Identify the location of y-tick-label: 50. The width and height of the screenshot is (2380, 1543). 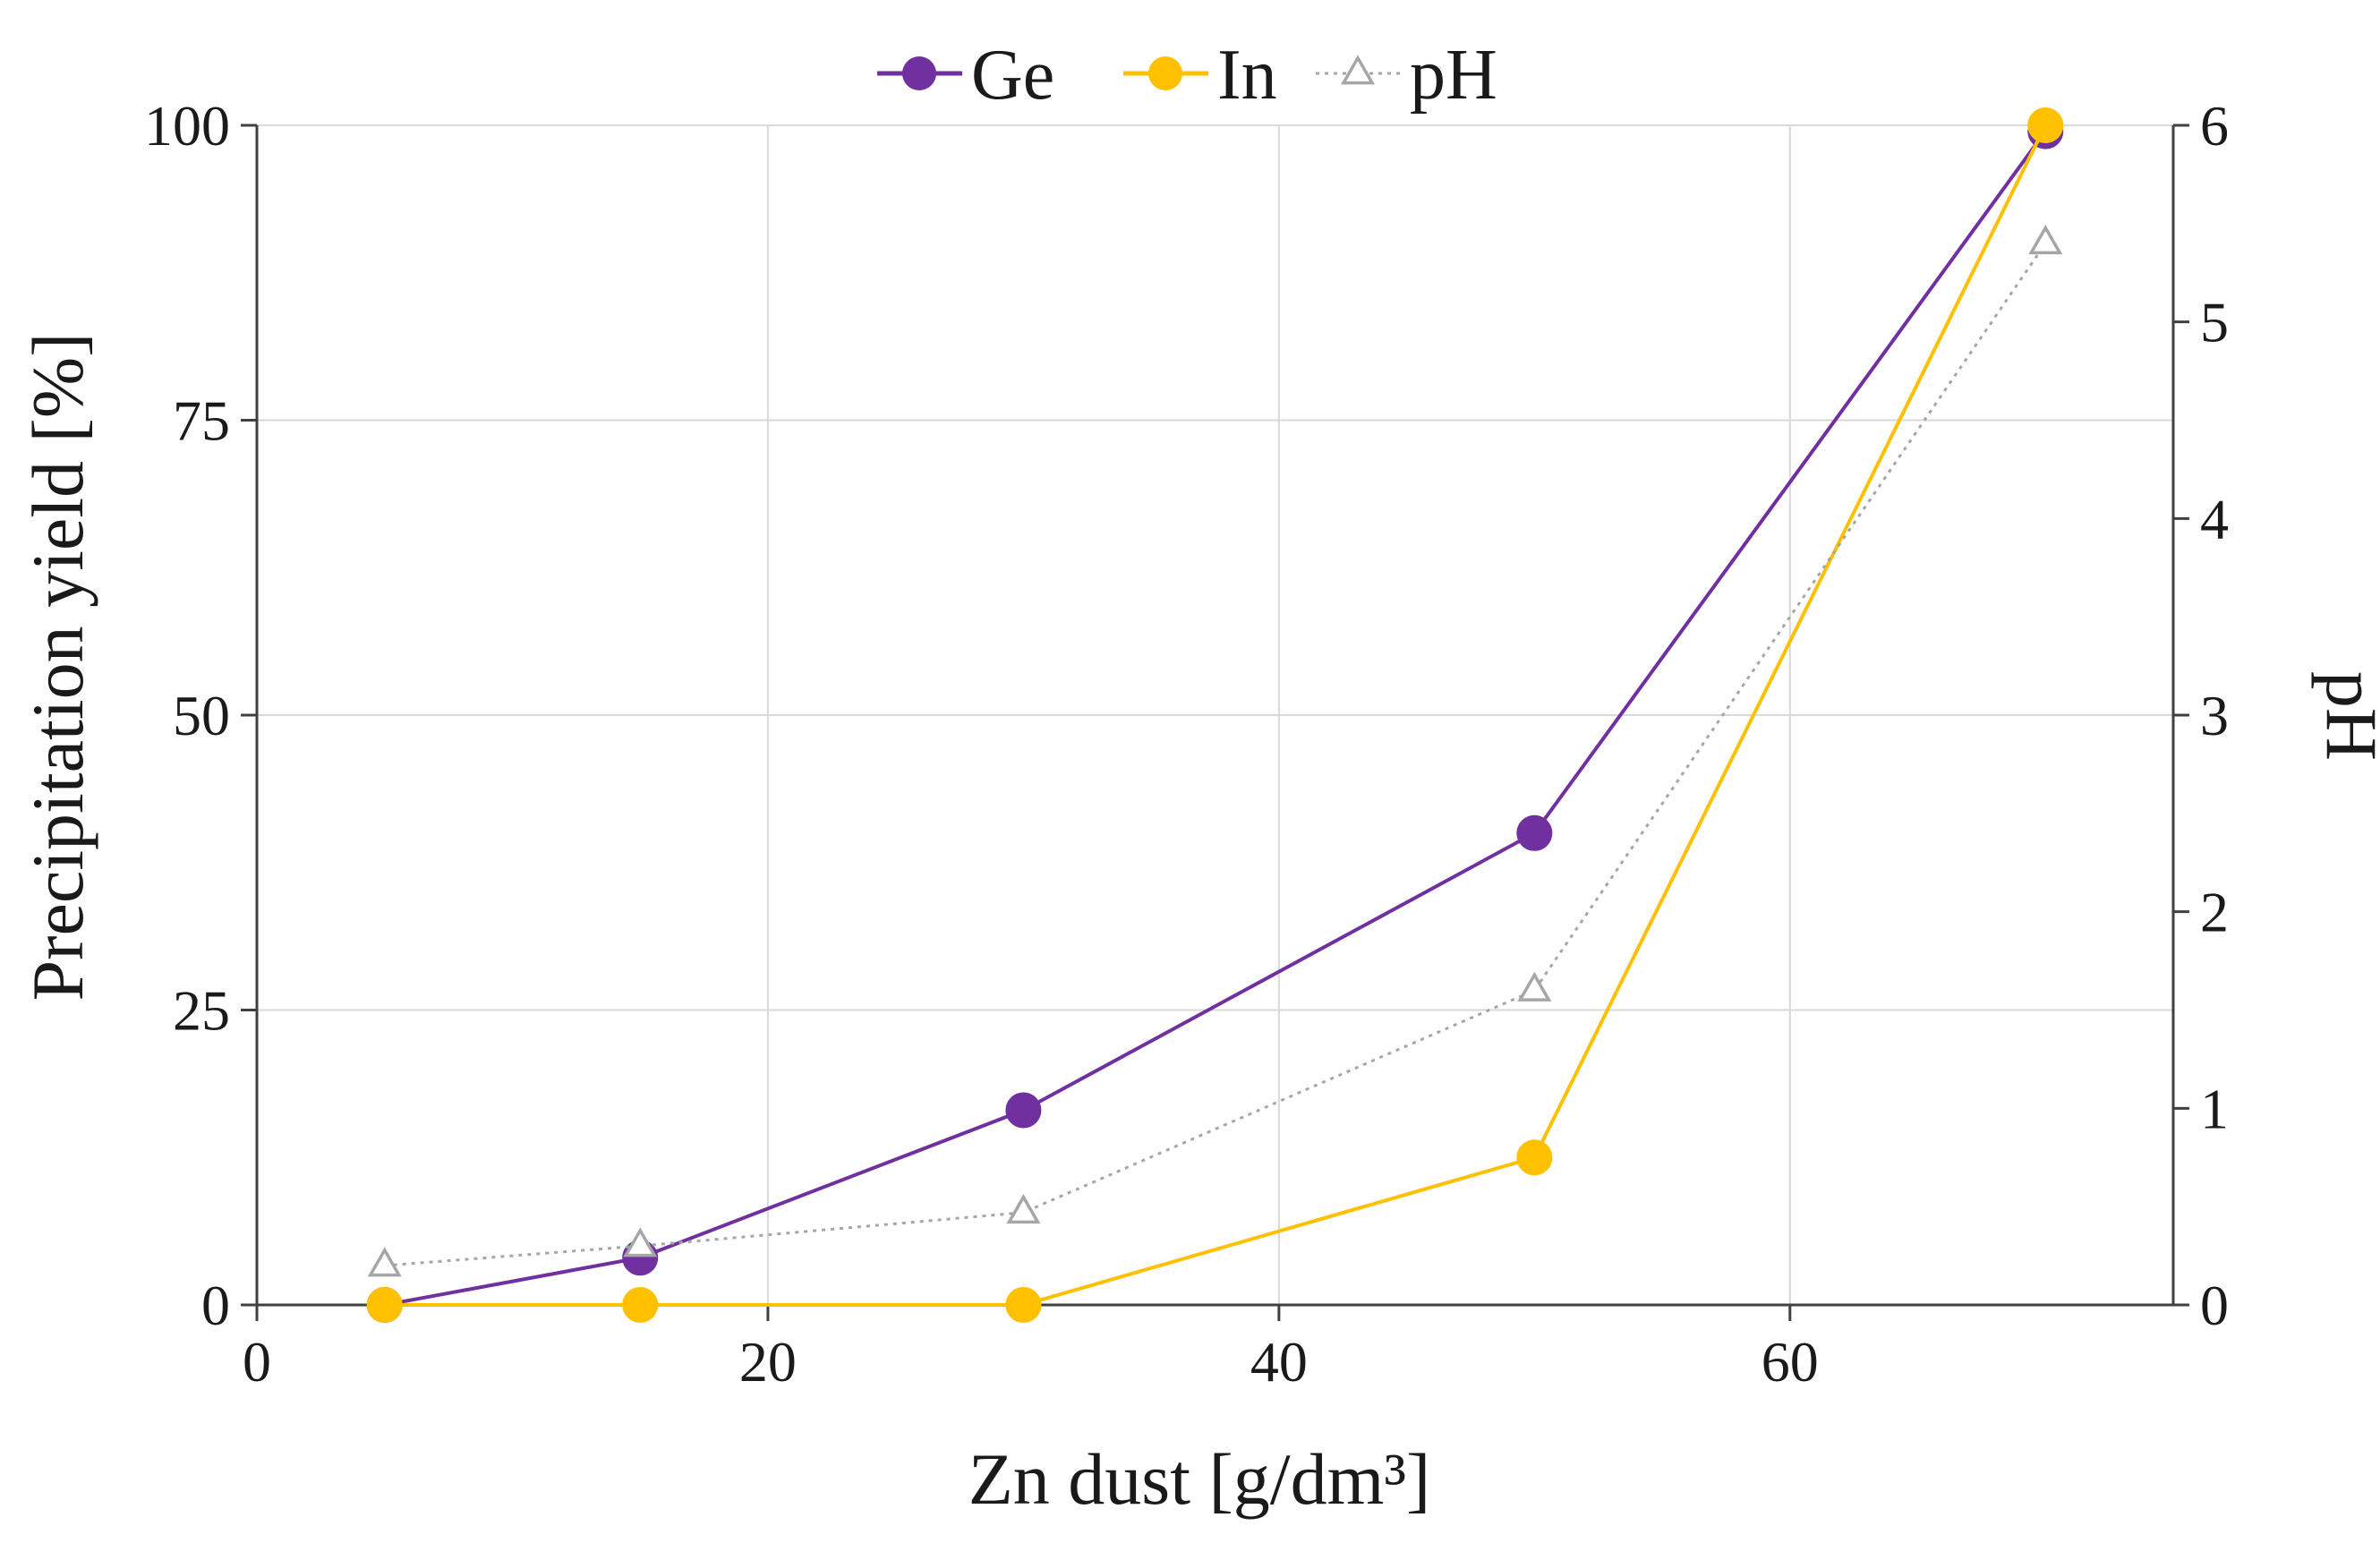
(202, 715).